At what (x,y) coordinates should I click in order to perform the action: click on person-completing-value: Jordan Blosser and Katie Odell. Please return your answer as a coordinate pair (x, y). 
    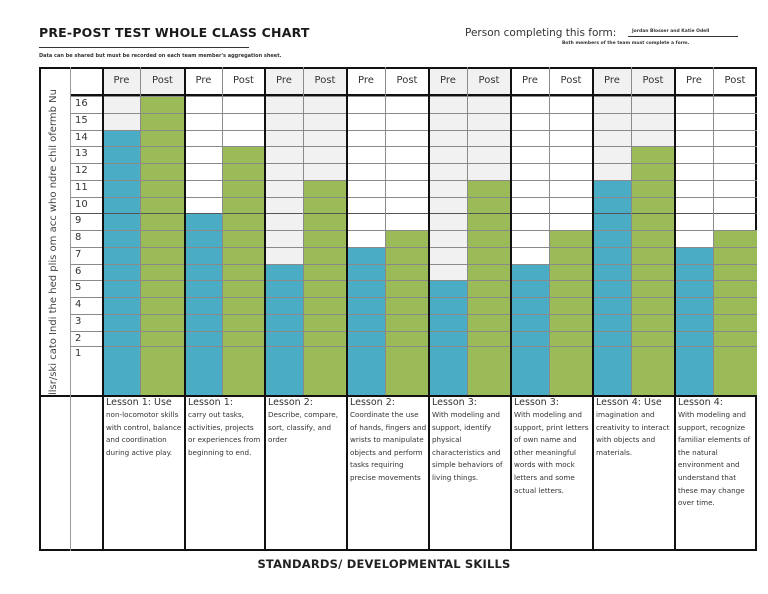
    Looking at the image, I should click on (671, 31).